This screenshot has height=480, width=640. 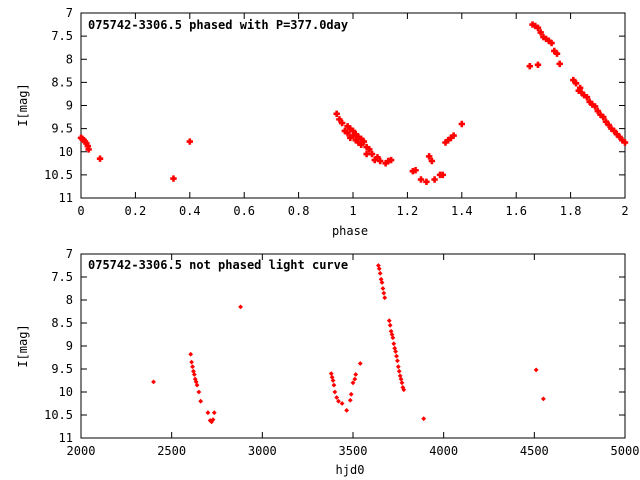 I want to click on unphased-x-tick-label: 4000, so click(x=443, y=451).